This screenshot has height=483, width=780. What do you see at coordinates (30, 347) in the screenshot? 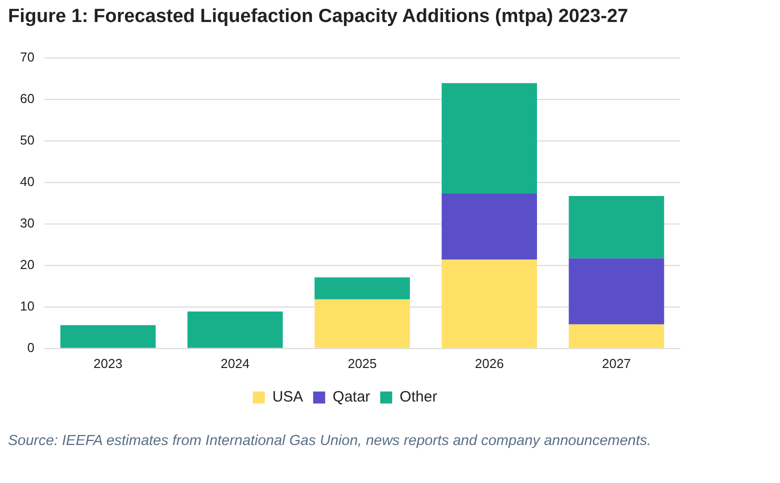
I see `y-tick-label: 0` at bounding box center [30, 347].